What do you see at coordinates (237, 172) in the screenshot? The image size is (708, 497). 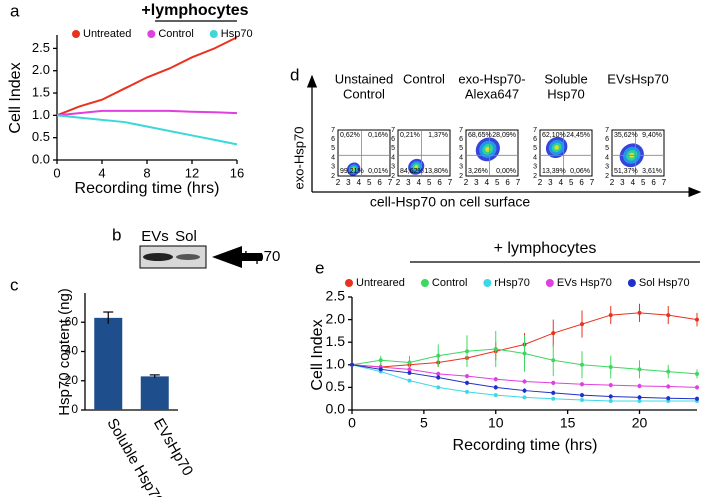 I see `x-tick-label: 16` at bounding box center [237, 172].